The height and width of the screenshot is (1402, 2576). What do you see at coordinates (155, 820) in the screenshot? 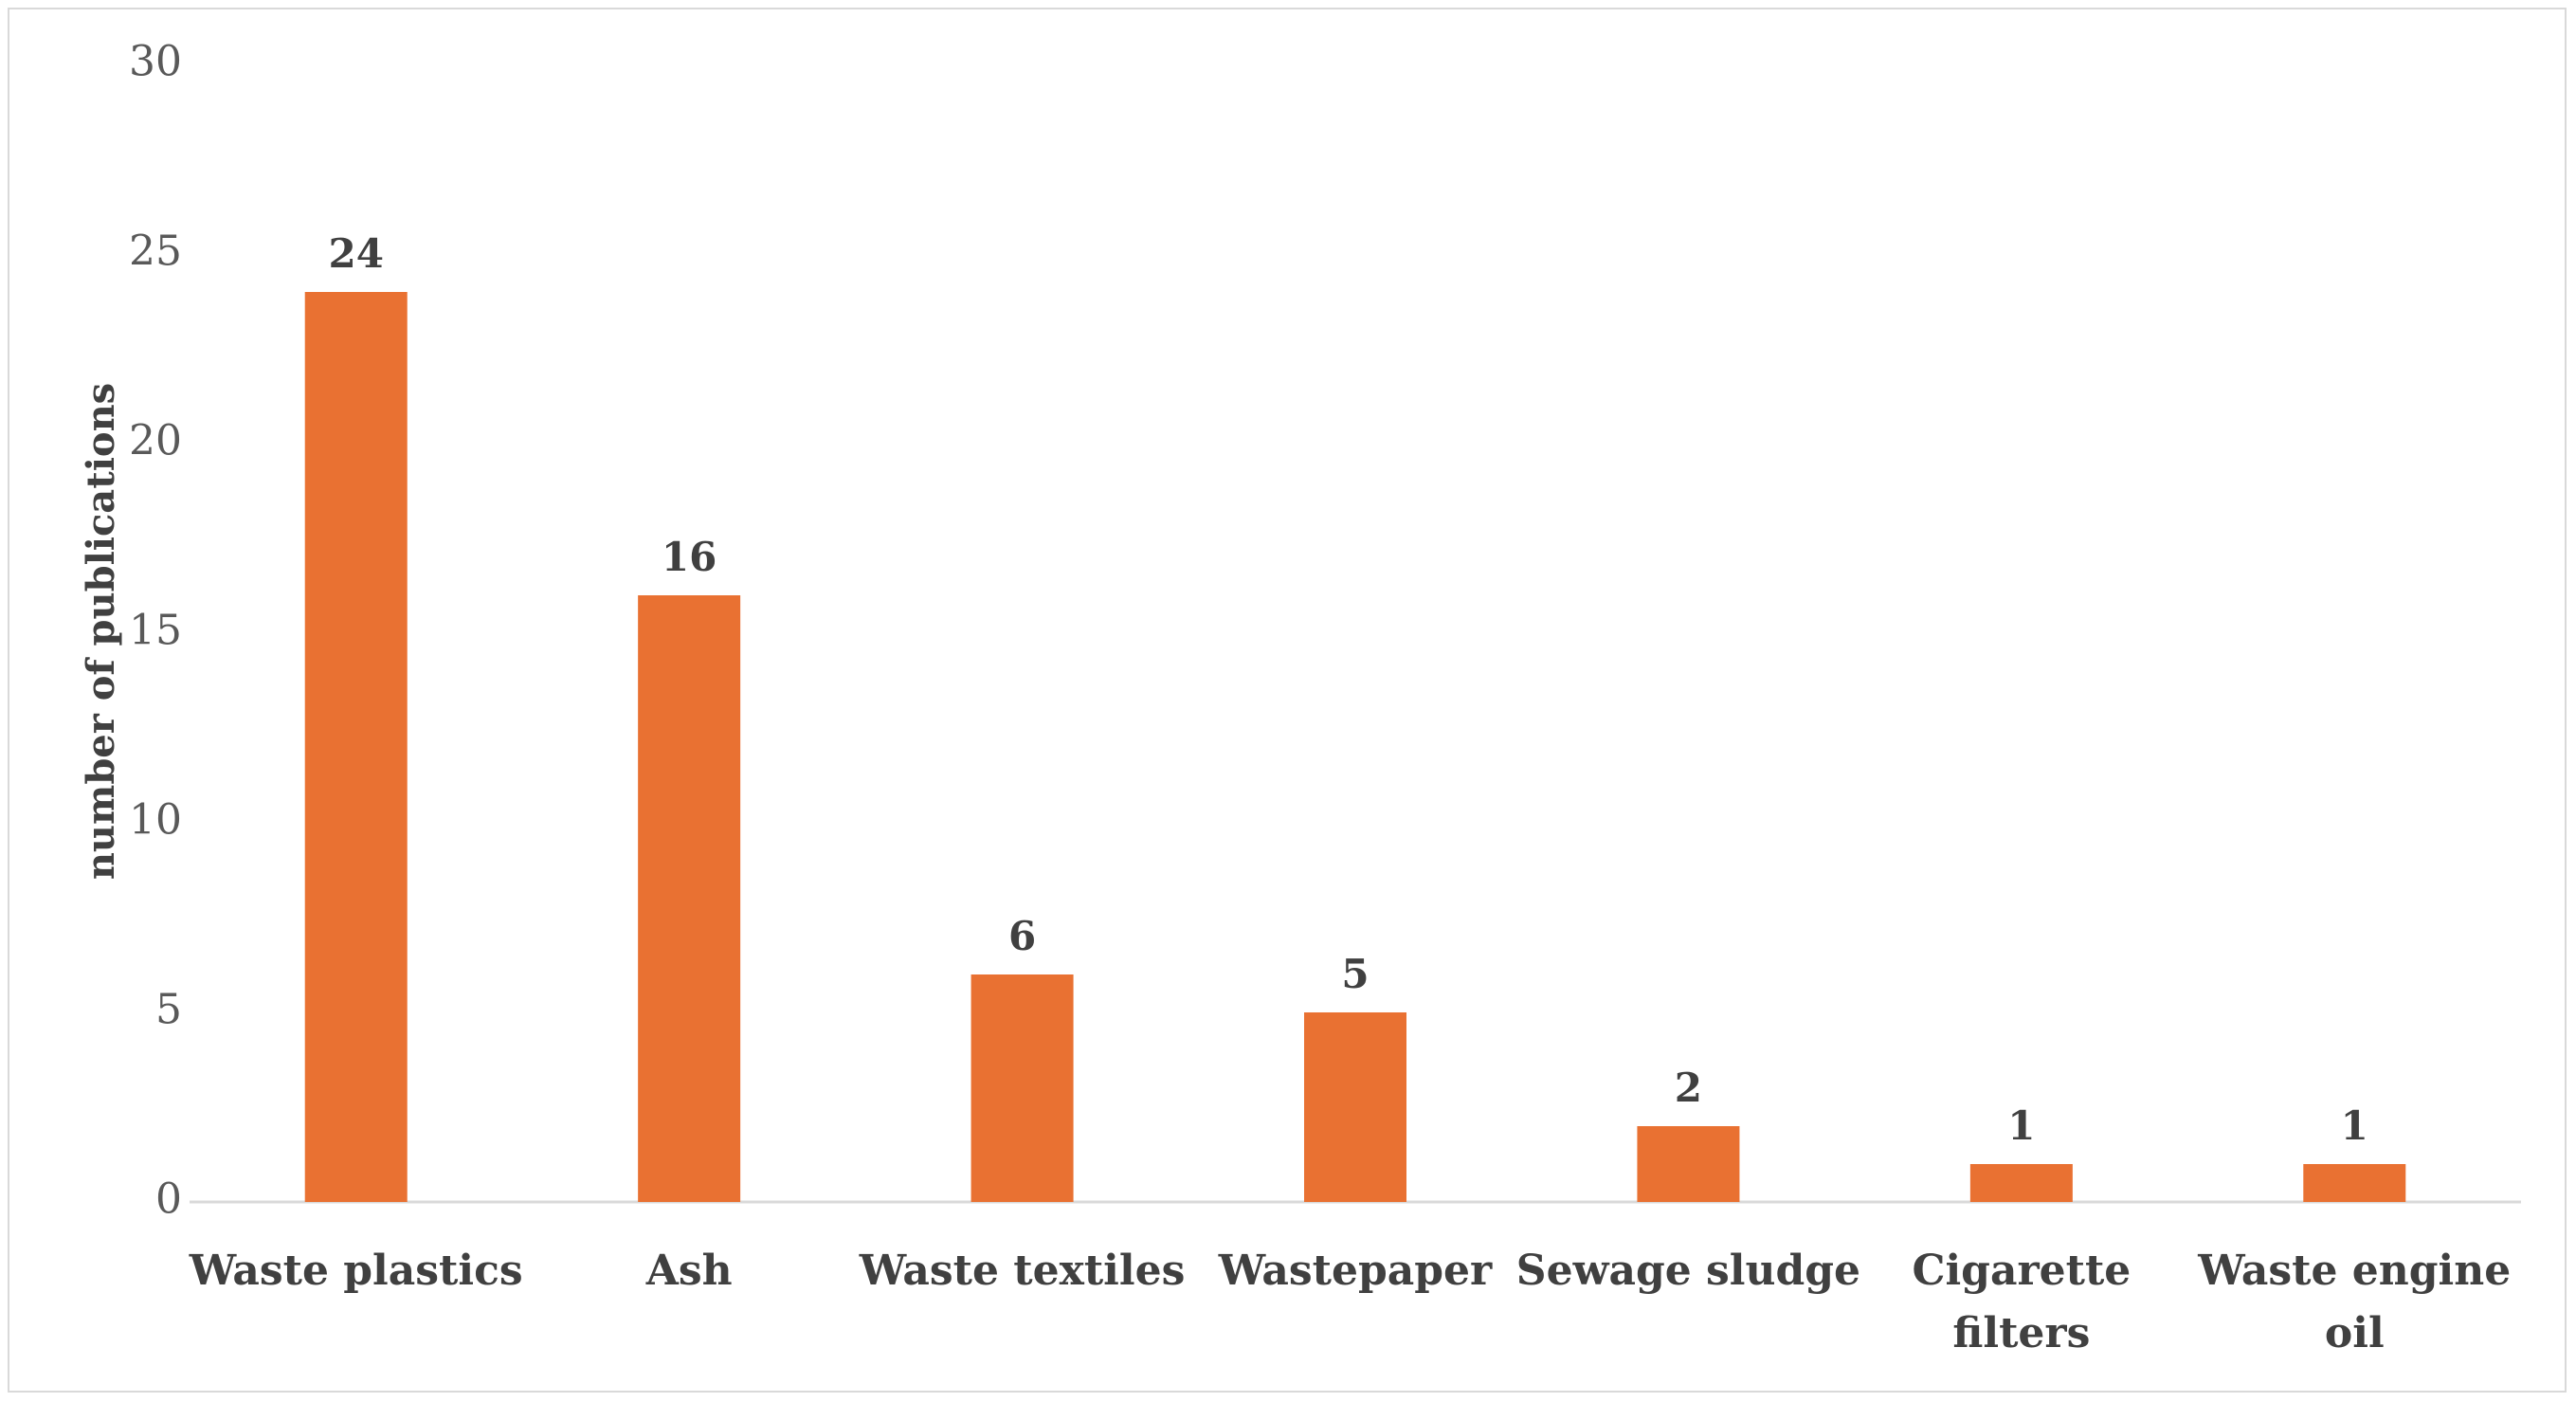
I see `y-tick-label: 10` at bounding box center [155, 820].